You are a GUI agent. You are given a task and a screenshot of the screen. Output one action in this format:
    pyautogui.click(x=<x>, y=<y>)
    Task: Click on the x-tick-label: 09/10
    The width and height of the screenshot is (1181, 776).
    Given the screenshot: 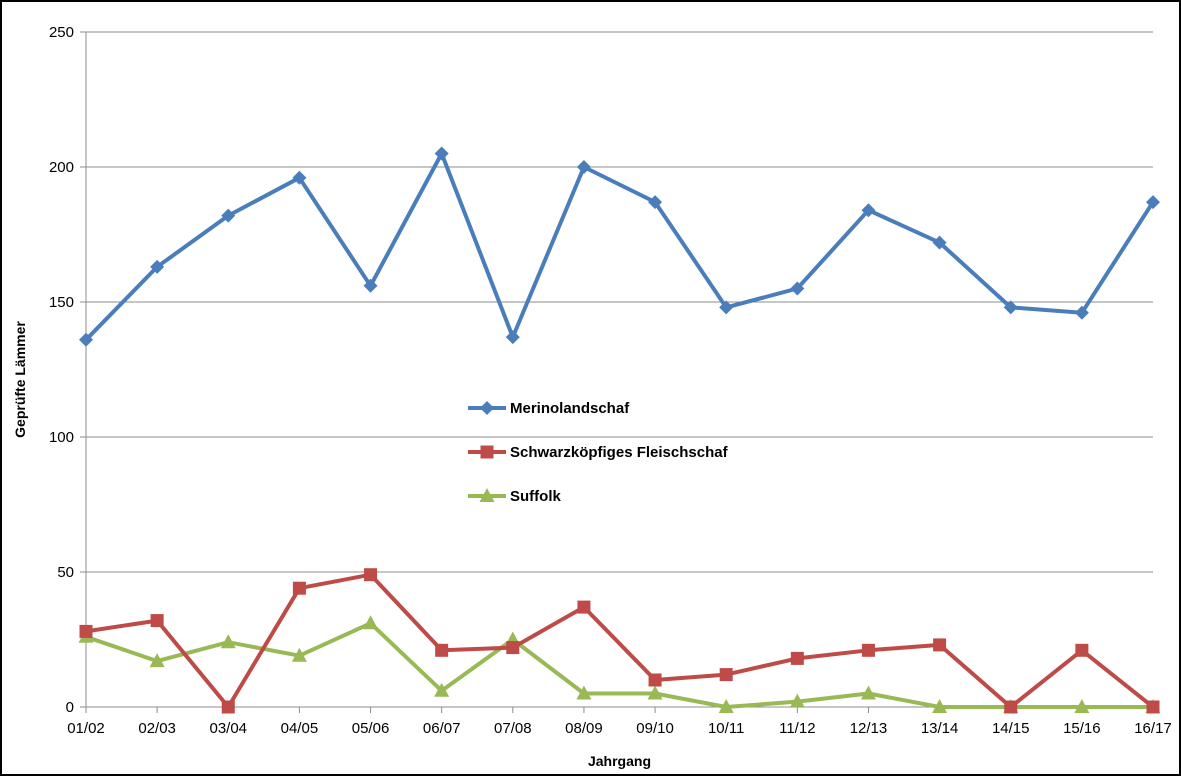 What is the action you would take?
    pyautogui.click(x=655, y=728)
    